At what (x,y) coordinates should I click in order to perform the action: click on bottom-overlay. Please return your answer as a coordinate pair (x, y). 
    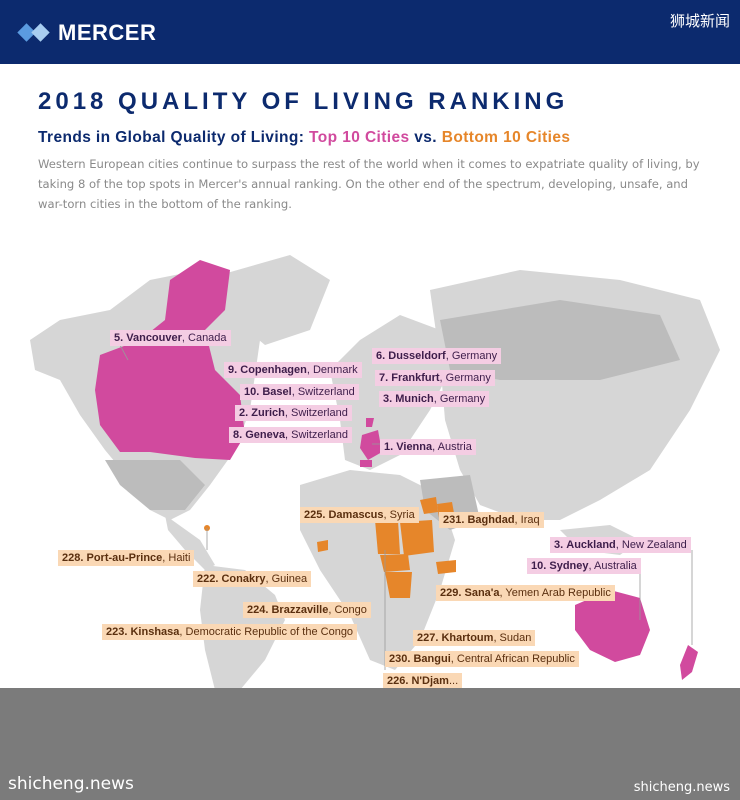
    Looking at the image, I should click on (370, 744).